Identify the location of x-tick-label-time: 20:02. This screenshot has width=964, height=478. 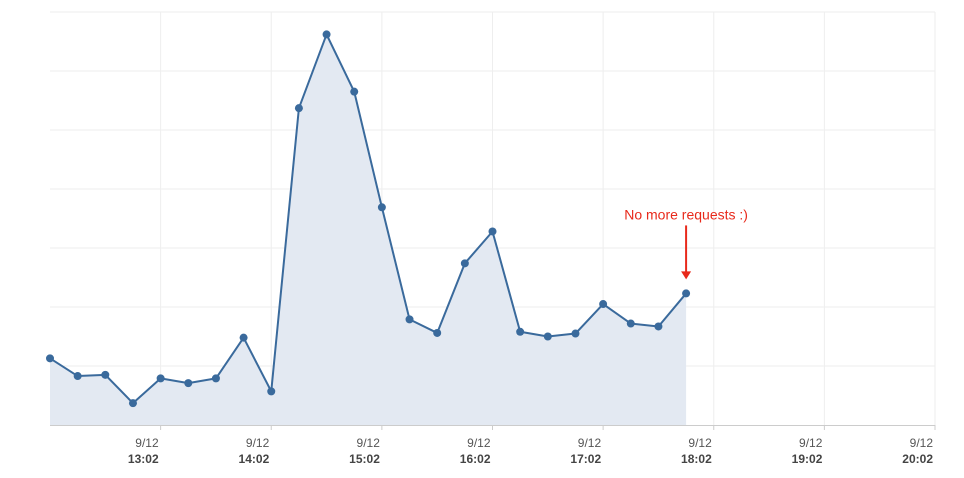
(917, 459).